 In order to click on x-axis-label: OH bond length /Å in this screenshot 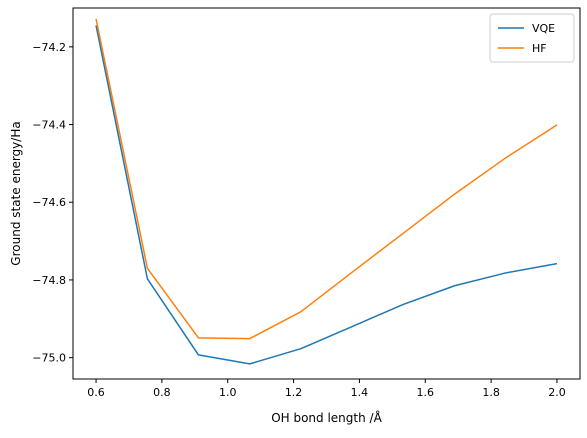, I will do `click(326, 417)`.